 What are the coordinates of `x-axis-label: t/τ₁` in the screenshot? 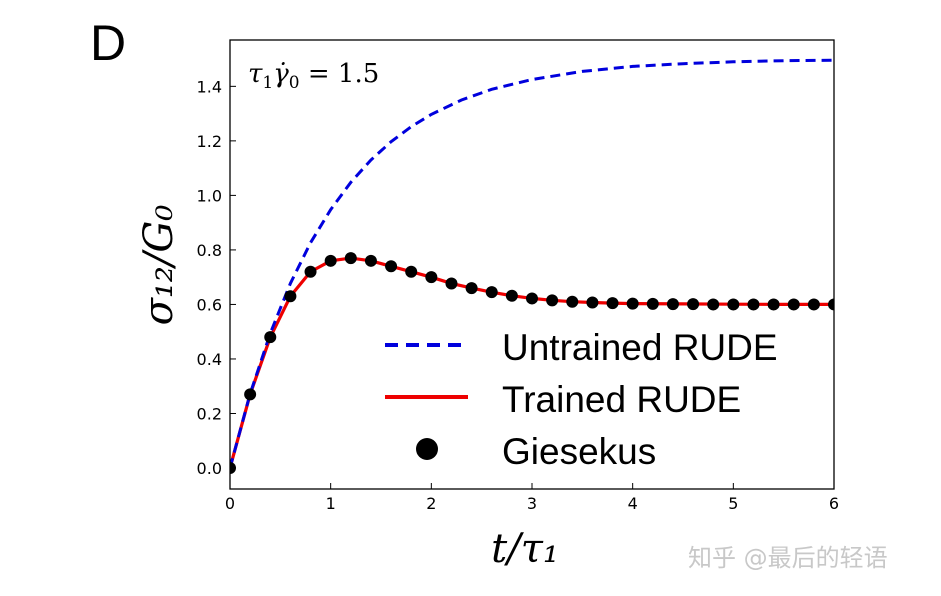 It's located at (525, 549).